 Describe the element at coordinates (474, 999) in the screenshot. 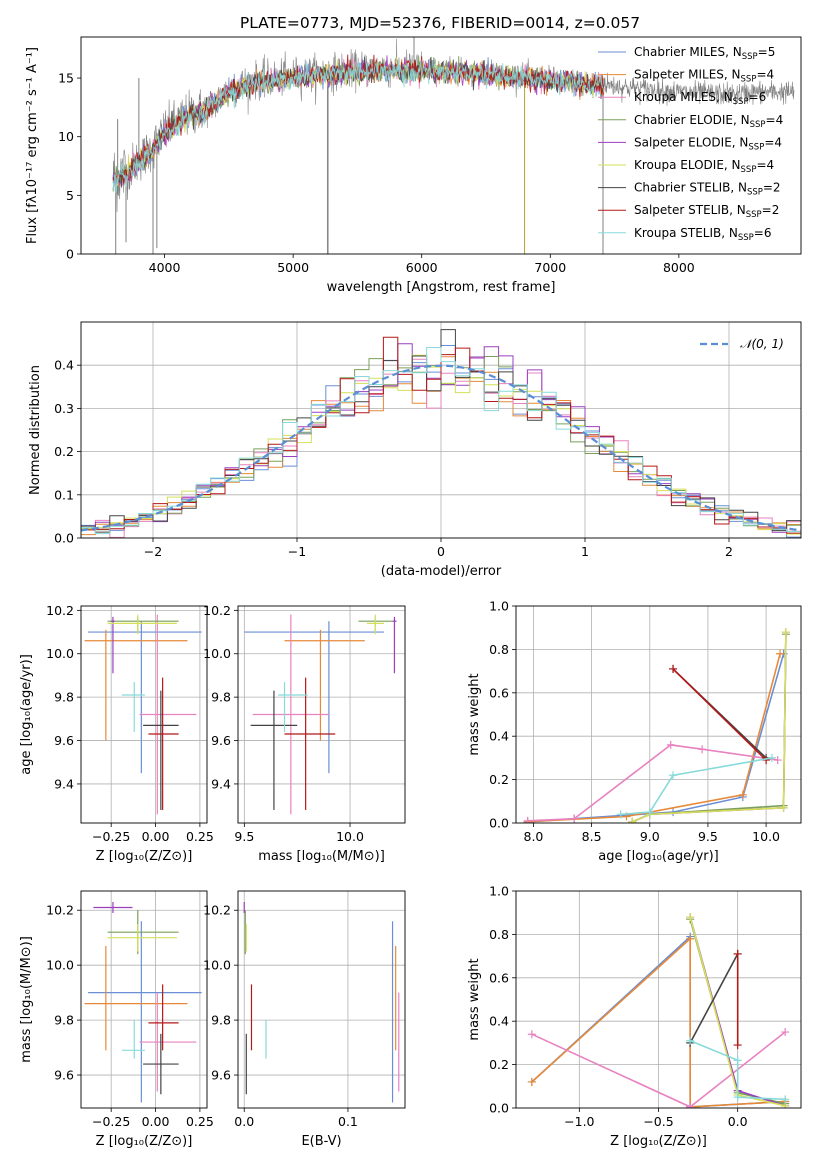

I see `y-axis-label: mass weight` at that location.